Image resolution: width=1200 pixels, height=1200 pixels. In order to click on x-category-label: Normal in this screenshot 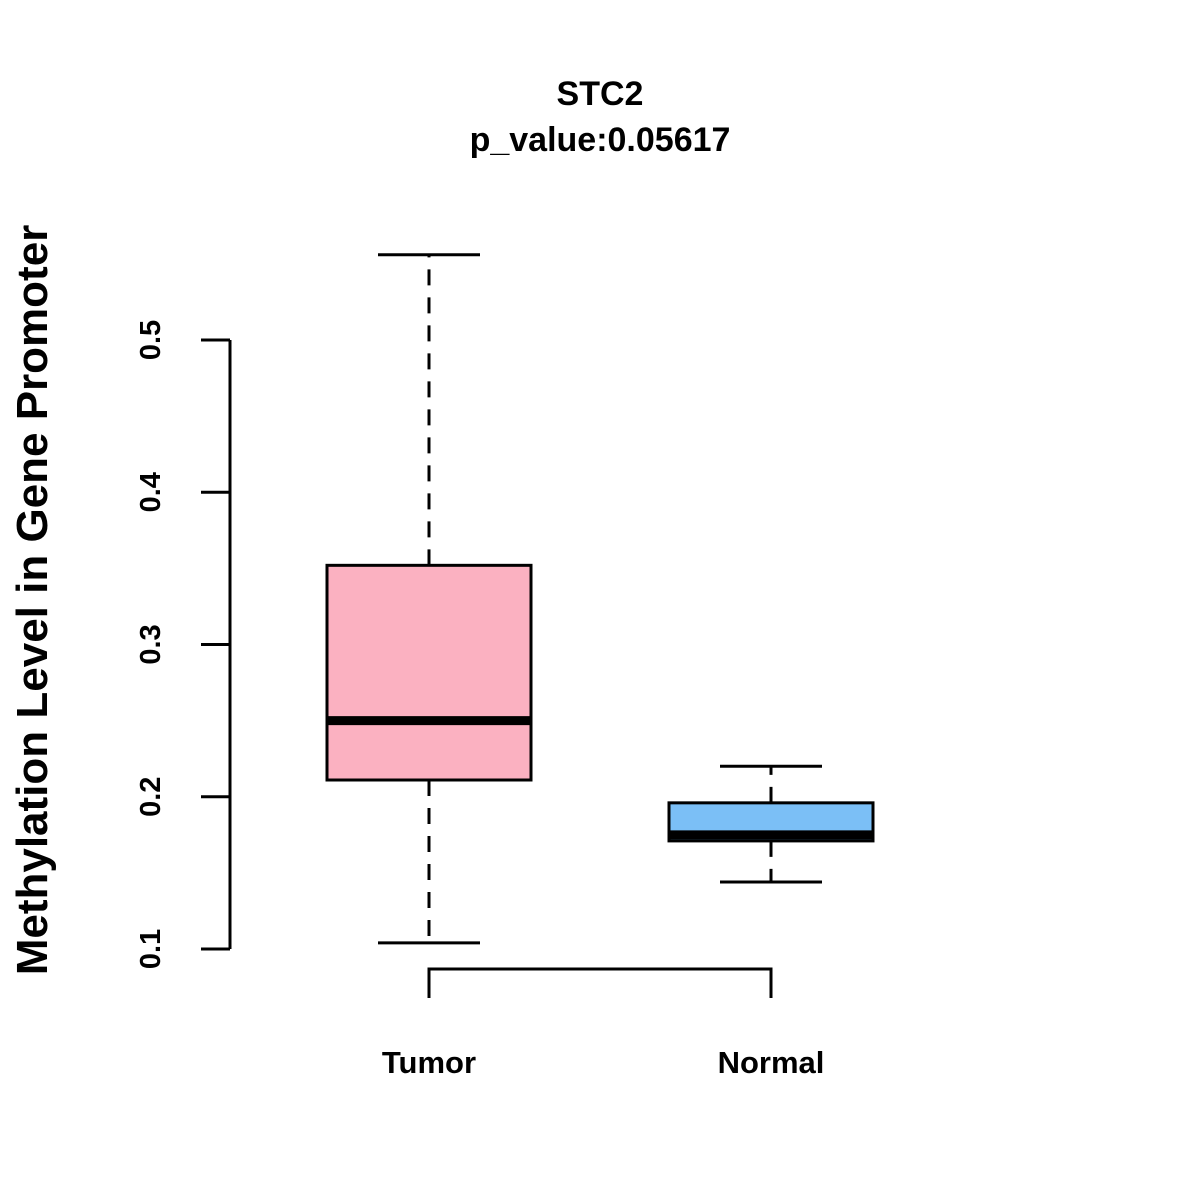, I will do `click(771, 1062)`.